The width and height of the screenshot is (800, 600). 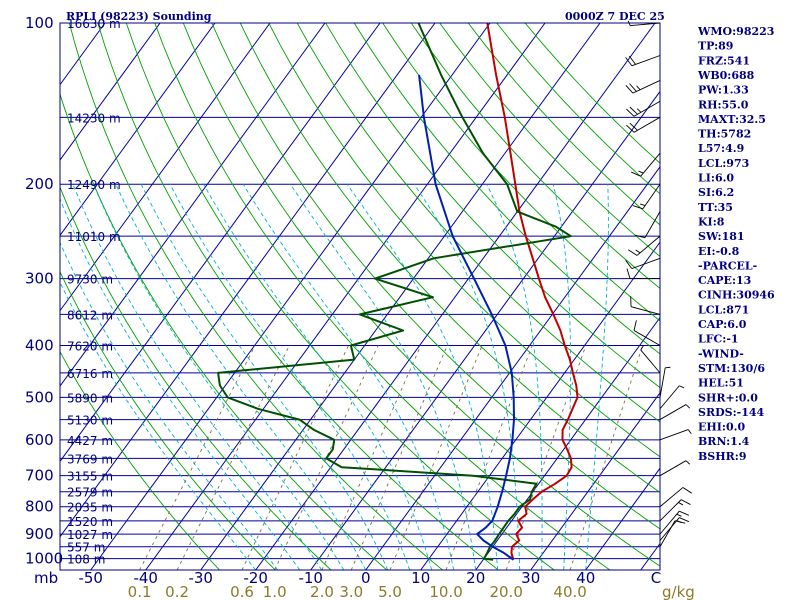 I want to click on dry-adiabat-line, so click(x=168, y=420).